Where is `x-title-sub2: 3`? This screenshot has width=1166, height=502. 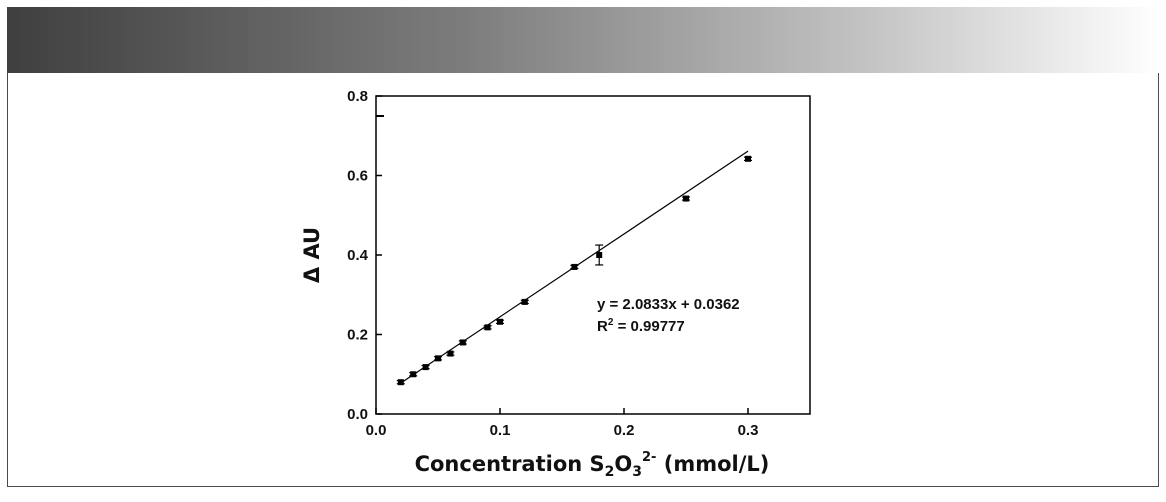 x-title-sub2: 3 is located at coordinates (637, 472).